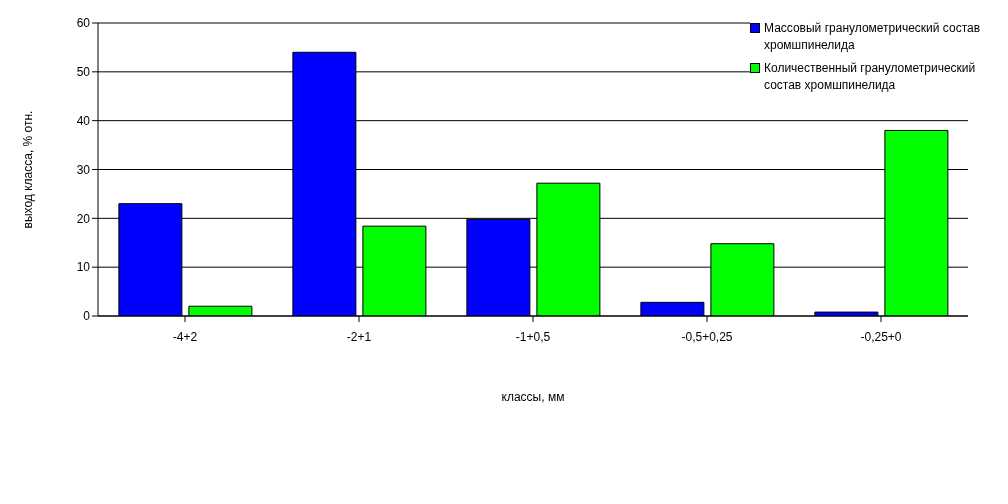 The image size is (1008, 504). What do you see at coordinates (87, 316) in the screenshot?
I see `y-tick-label: 0` at bounding box center [87, 316].